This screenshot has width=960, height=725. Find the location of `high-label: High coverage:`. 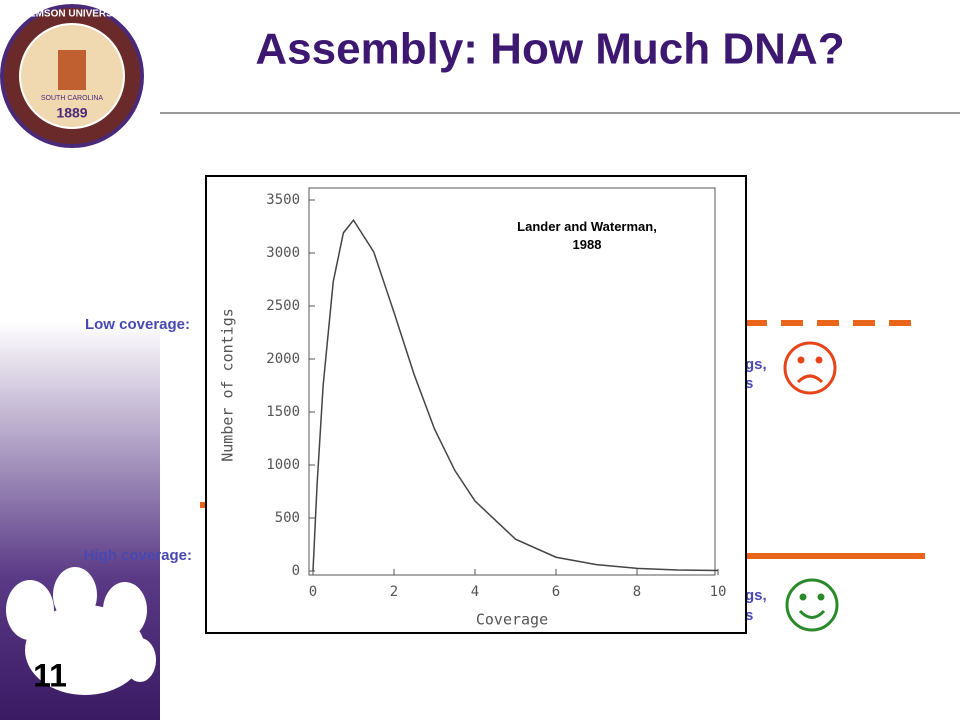

high-label: High coverage: is located at coordinates (138, 555).